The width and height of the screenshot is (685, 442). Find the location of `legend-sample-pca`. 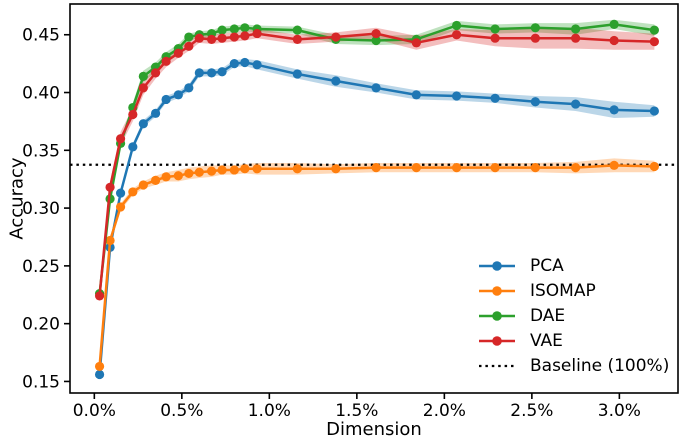

legend-sample-pca is located at coordinates (497, 265).